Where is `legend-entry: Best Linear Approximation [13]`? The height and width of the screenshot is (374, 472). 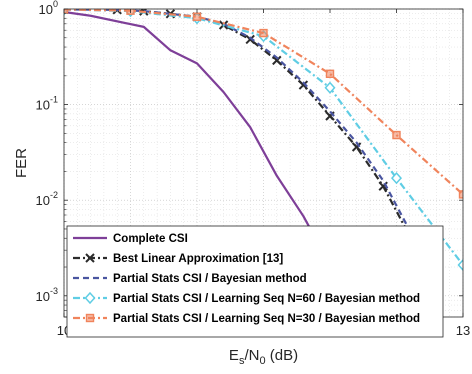
legend-entry: Best Linear Approximation [13] is located at coordinates (178, 259).